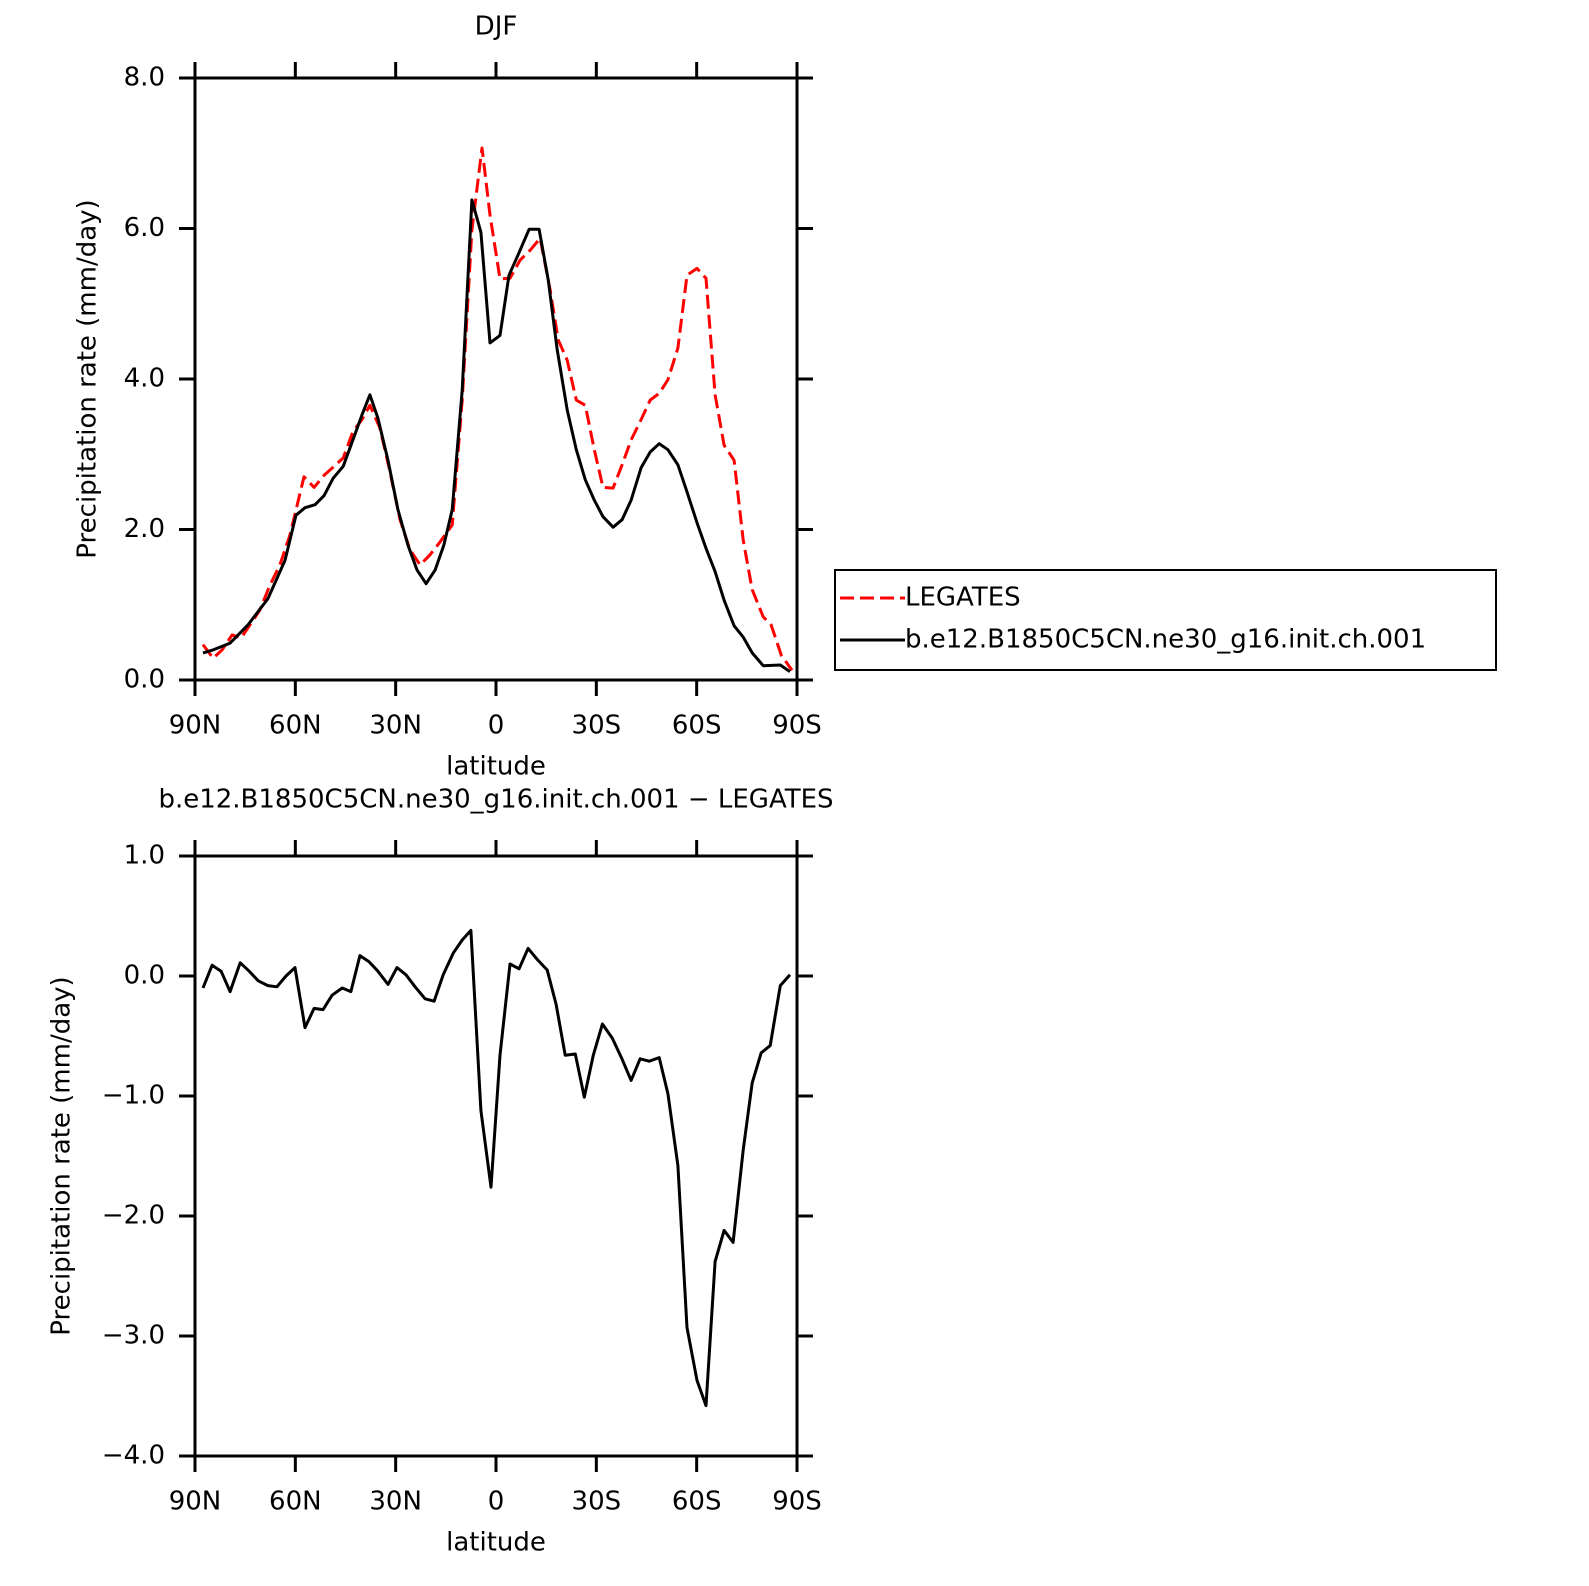  I want to click on y-tick-label: −2.0, so click(133, 1216).